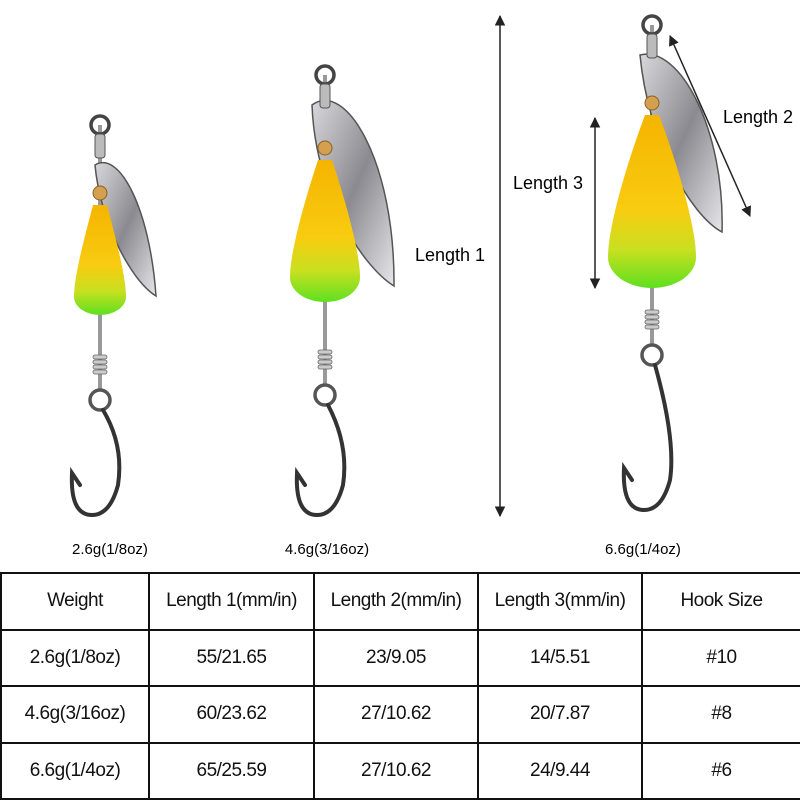 The width and height of the screenshot is (800, 800). Describe the element at coordinates (75, 657) in the screenshot. I see `table-cell: 2.6g(1/8oz)` at that location.